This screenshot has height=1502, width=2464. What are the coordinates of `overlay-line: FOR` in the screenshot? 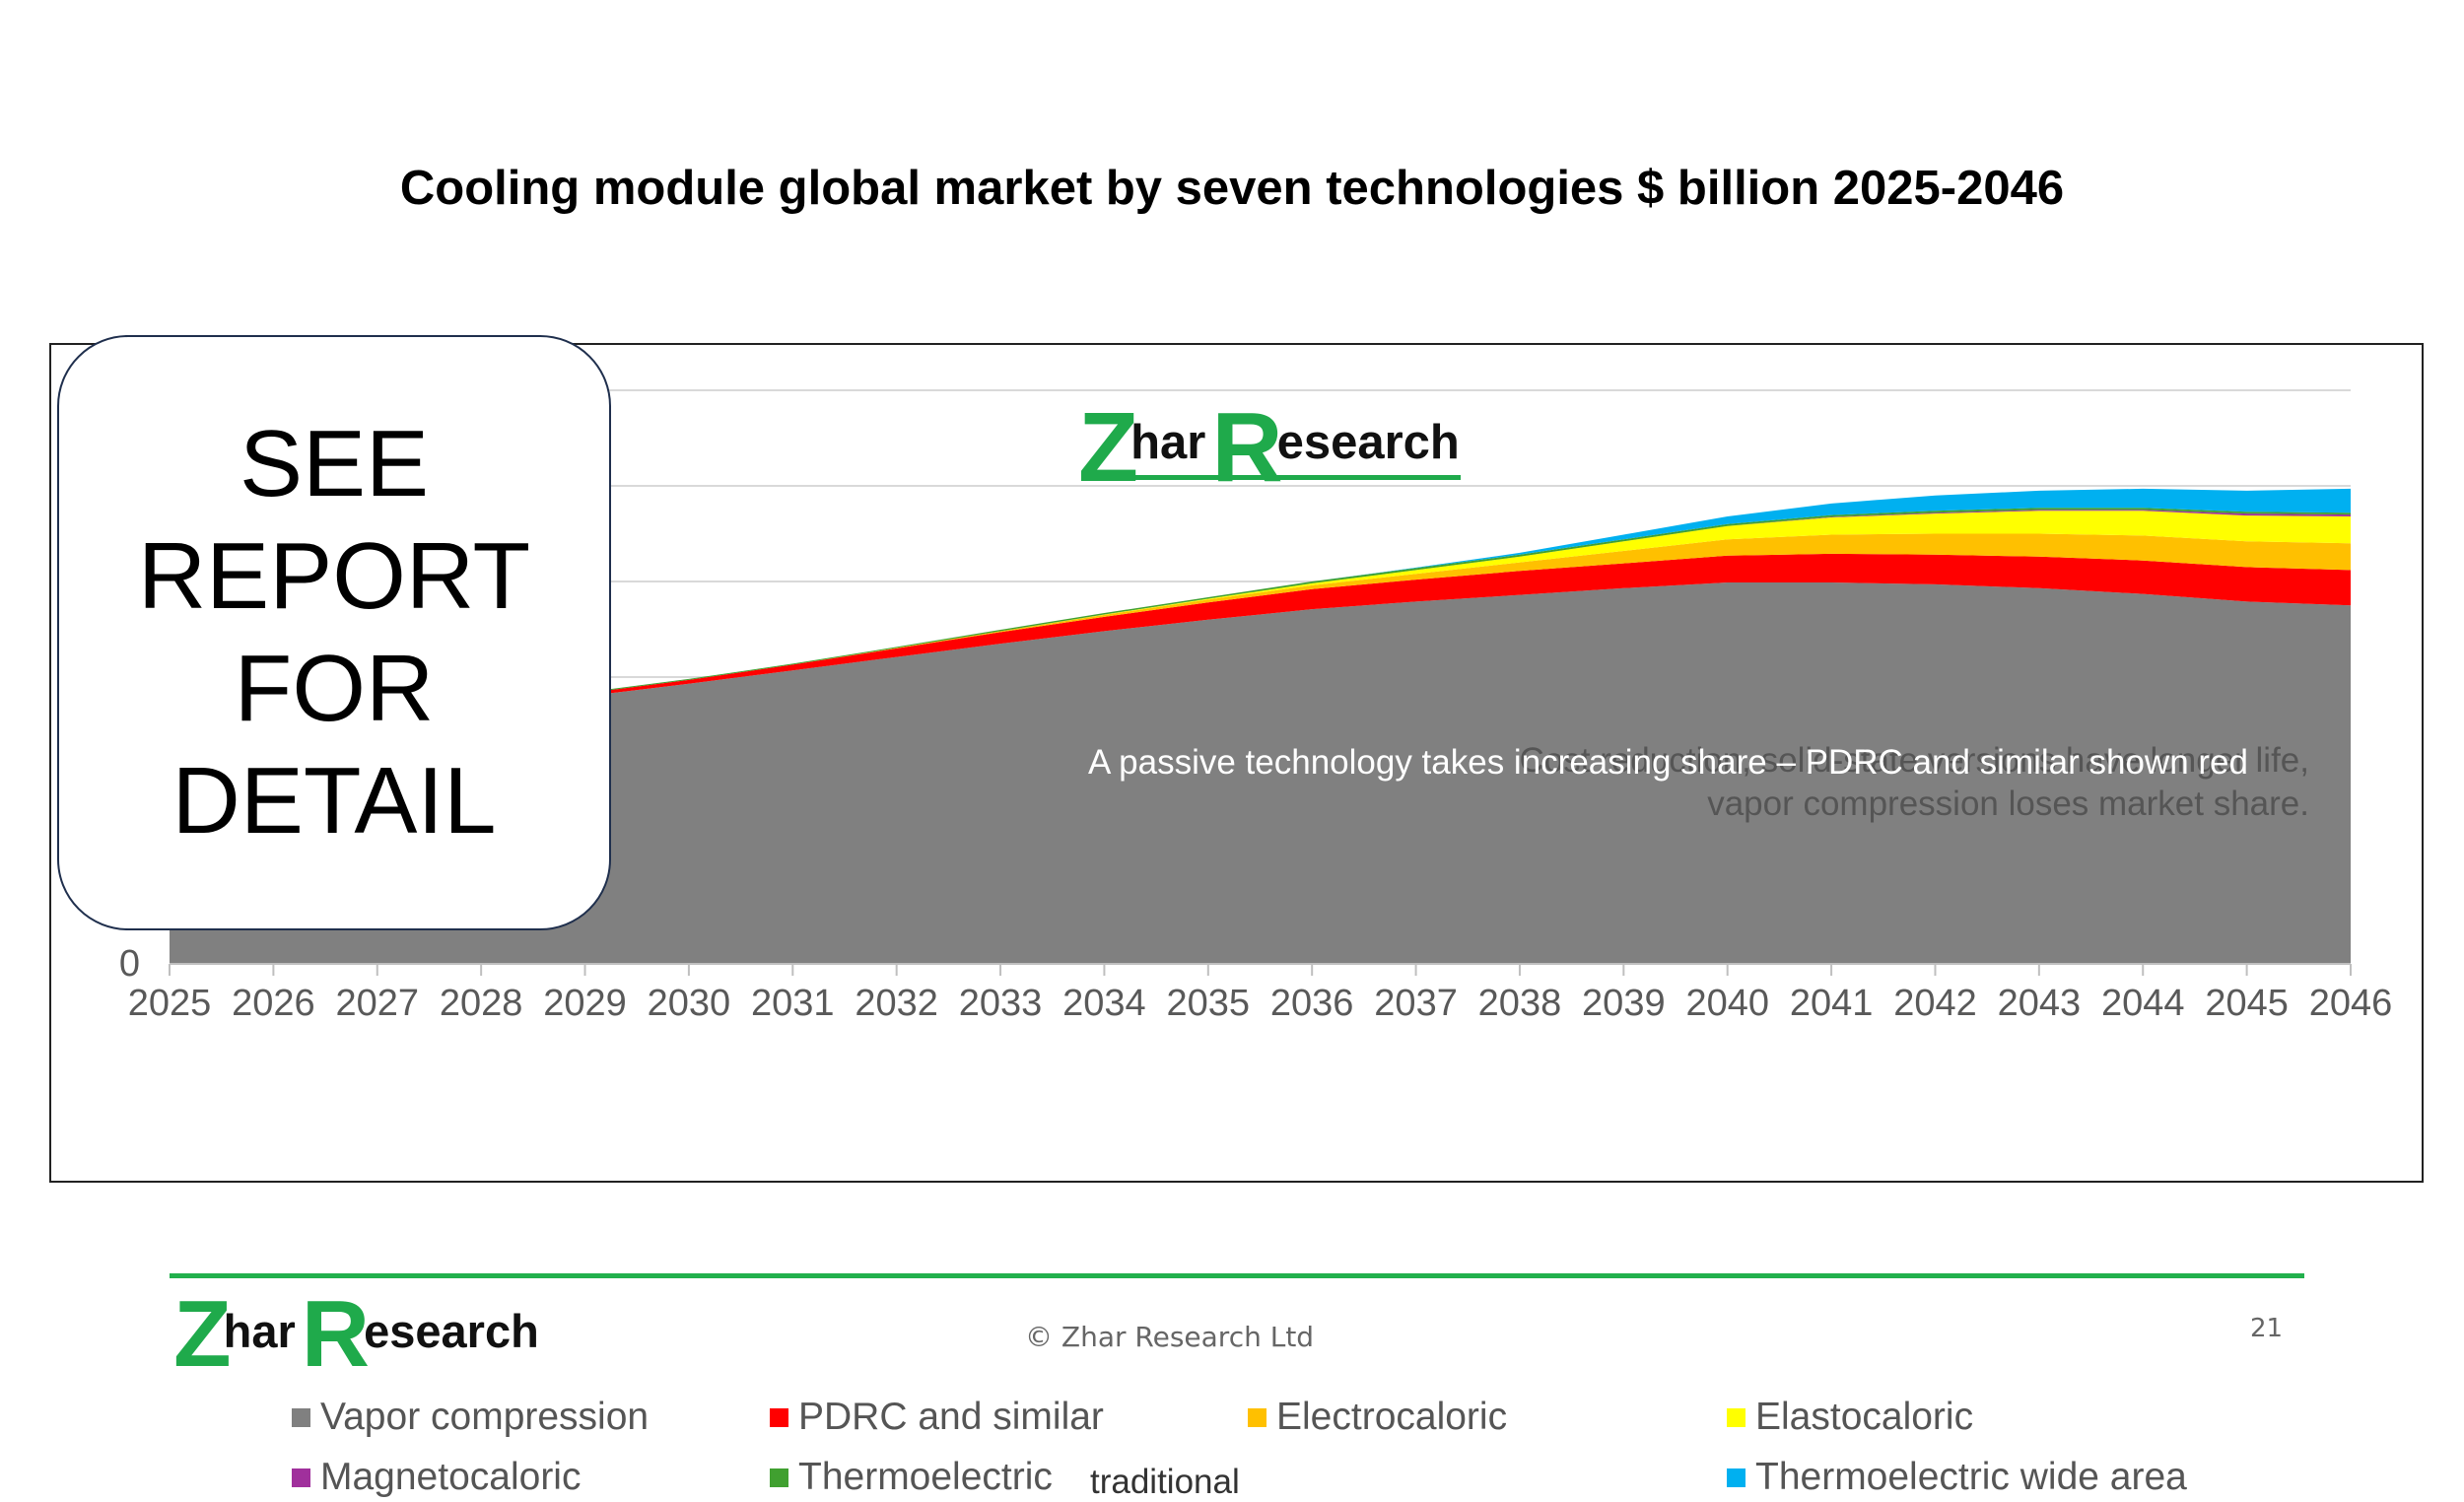 It's located at (334, 688).